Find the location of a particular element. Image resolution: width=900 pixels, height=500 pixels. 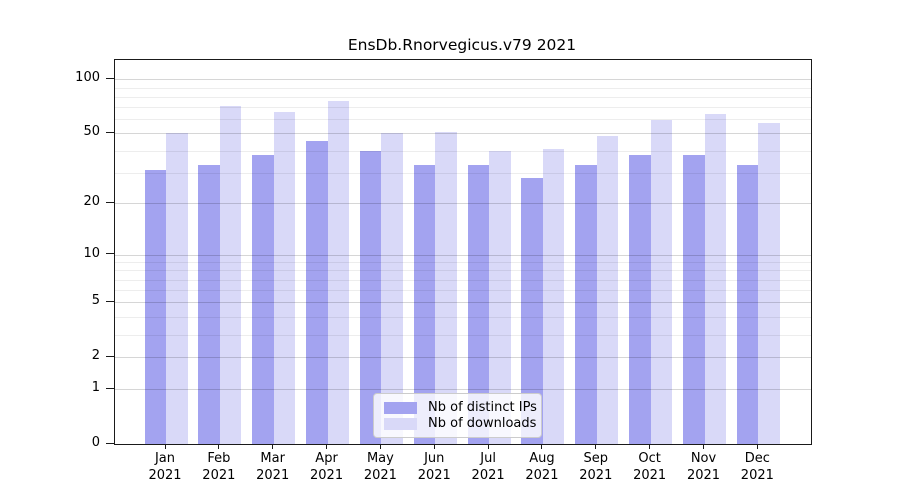

bar-distinct-ips-sep is located at coordinates (586, 304).